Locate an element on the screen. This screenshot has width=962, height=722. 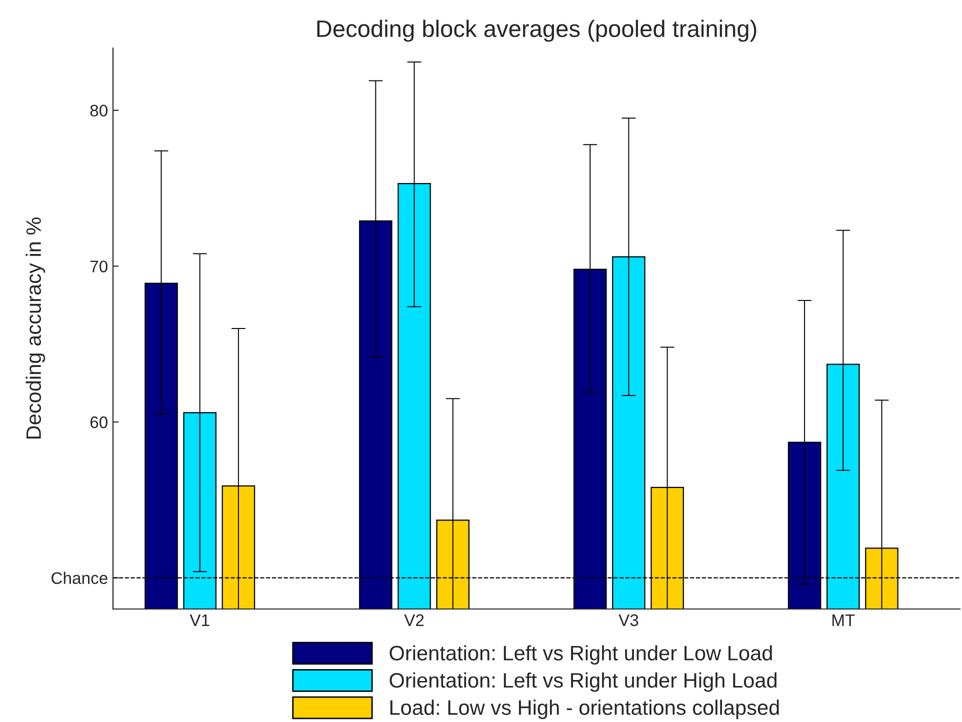
y-tick-label: 80 is located at coordinates (99, 110).